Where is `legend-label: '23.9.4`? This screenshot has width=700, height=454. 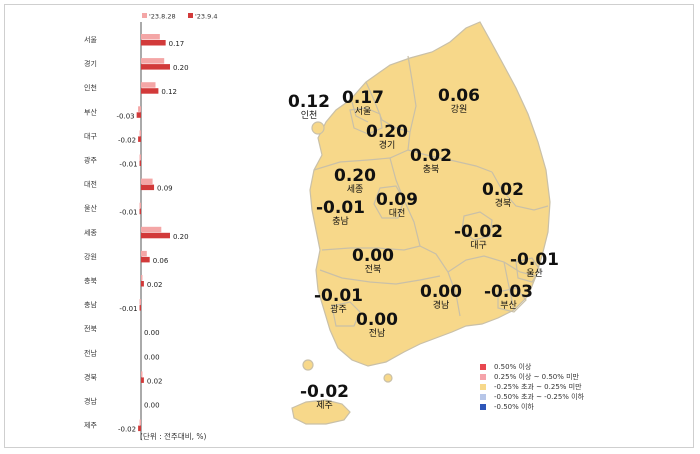
legend-label: '23.9.4 is located at coordinates (206, 17).